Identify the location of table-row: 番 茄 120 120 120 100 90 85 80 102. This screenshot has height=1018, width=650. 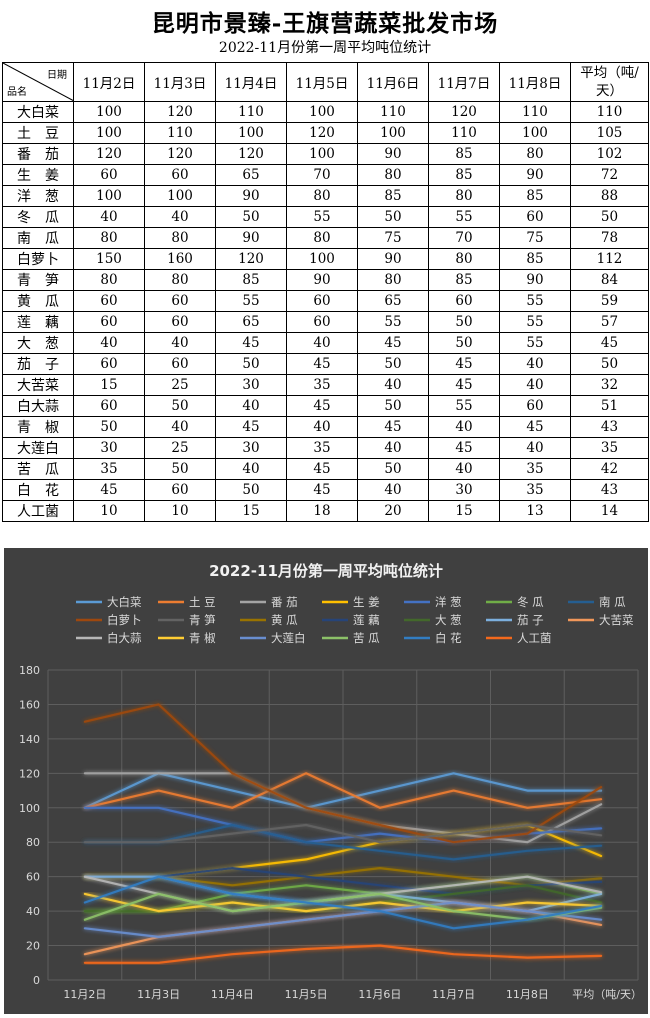
(325, 154).